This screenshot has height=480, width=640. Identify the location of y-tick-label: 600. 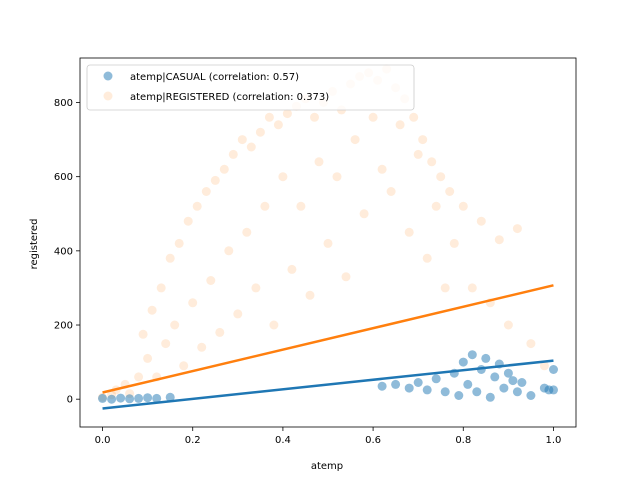
(63, 177).